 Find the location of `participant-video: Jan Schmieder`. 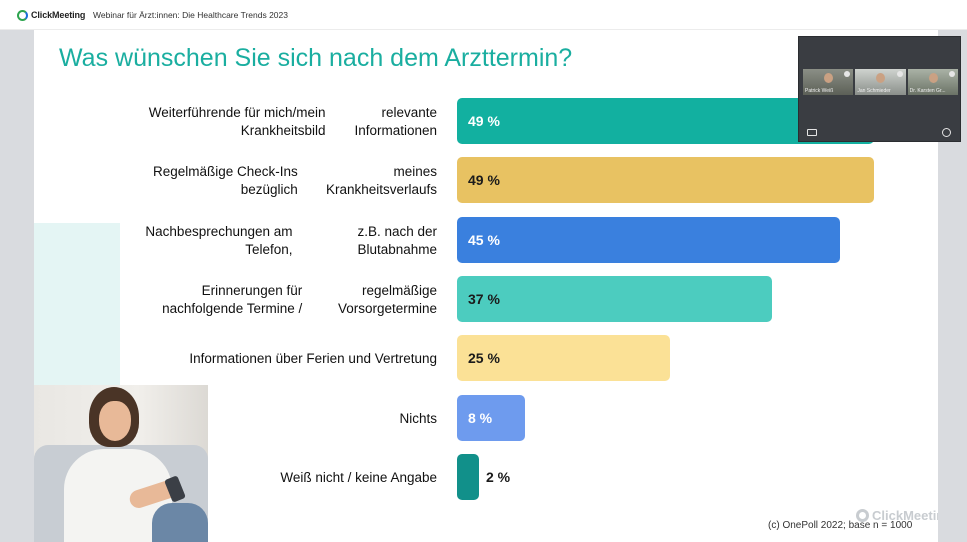

participant-video: Jan Schmieder is located at coordinates (880, 82).